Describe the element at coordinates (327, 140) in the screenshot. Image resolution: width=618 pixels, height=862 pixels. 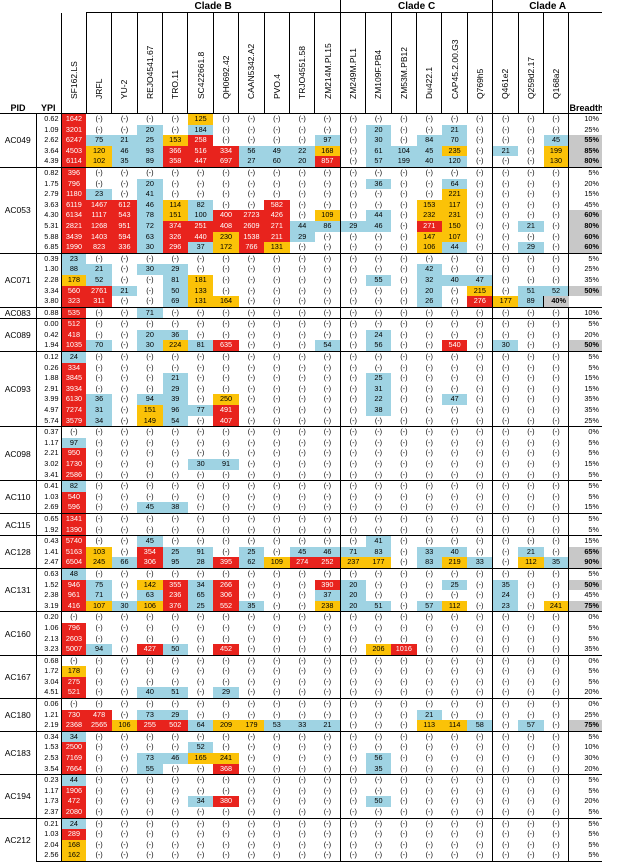
I see `ic50-cell: 97` at that location.